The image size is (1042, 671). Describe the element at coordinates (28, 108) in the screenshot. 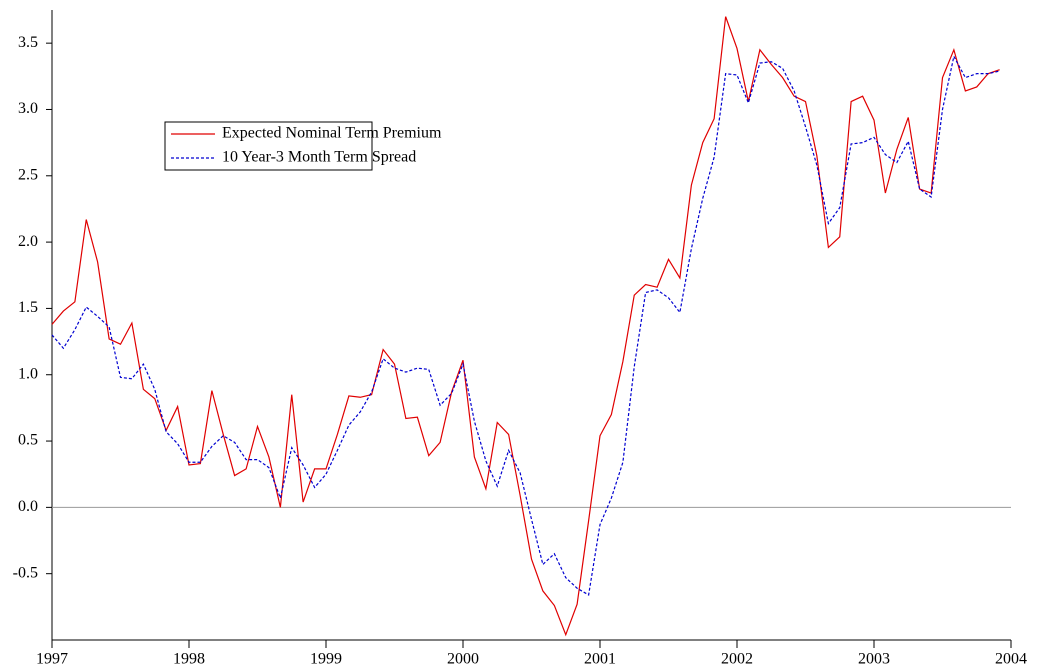

I see `y-tick-label: 3.0` at that location.